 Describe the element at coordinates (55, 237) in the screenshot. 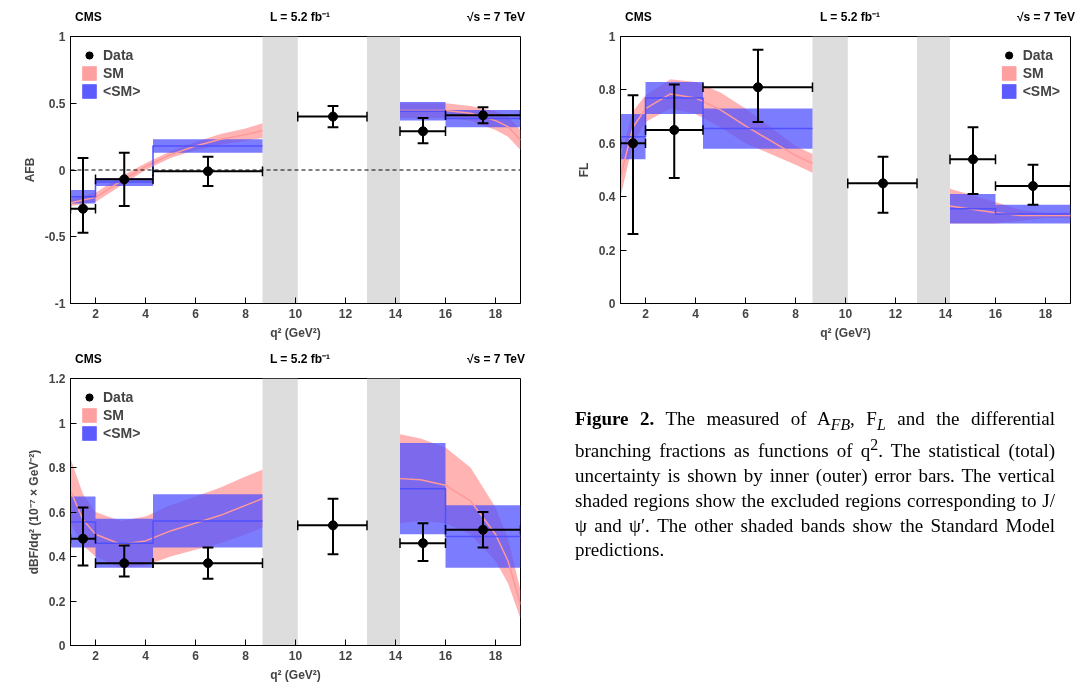

I see `y-tick-label: -0.5` at that location.